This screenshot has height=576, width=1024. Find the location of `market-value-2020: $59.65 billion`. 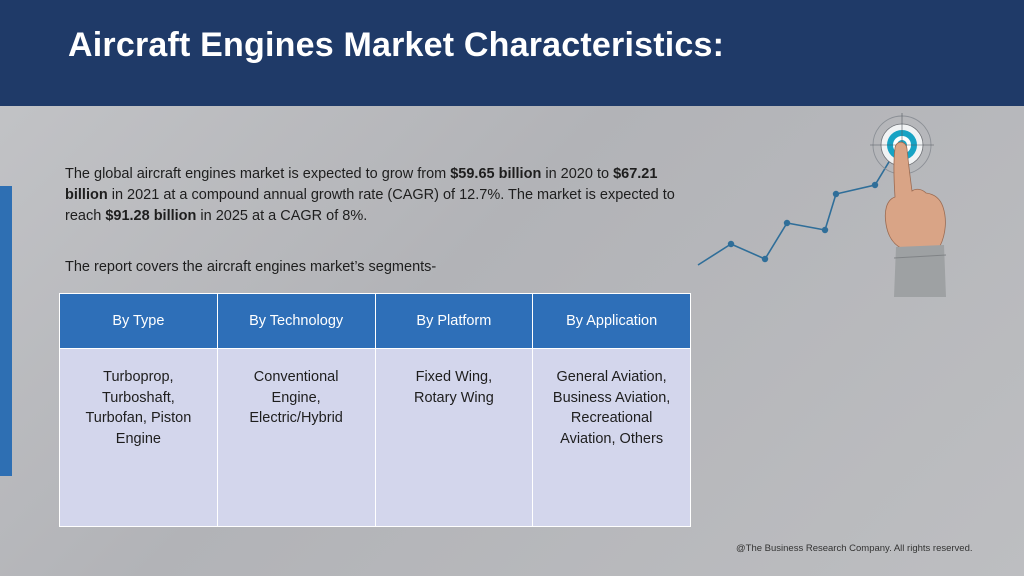

market-value-2020: $59.65 billion is located at coordinates (496, 174).